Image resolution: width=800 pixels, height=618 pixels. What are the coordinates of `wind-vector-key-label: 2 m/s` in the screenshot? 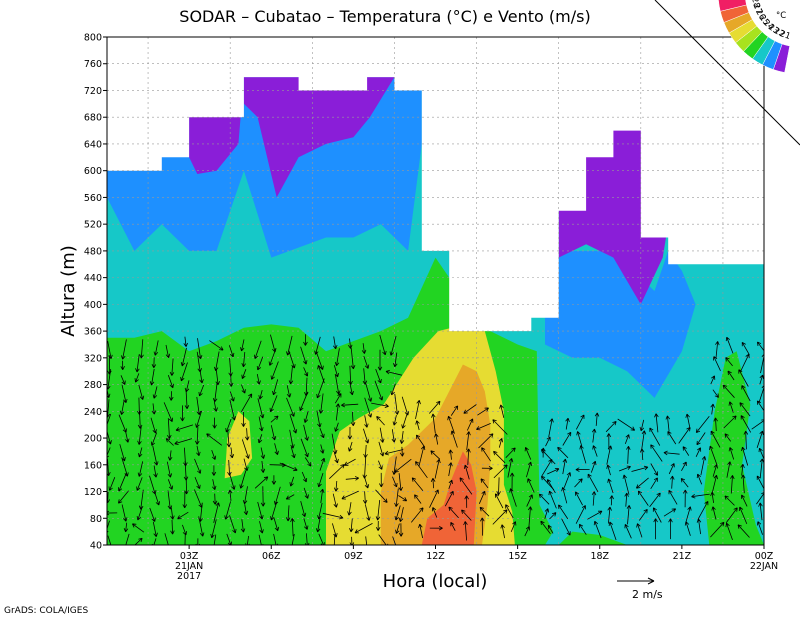 It's located at (647, 594).